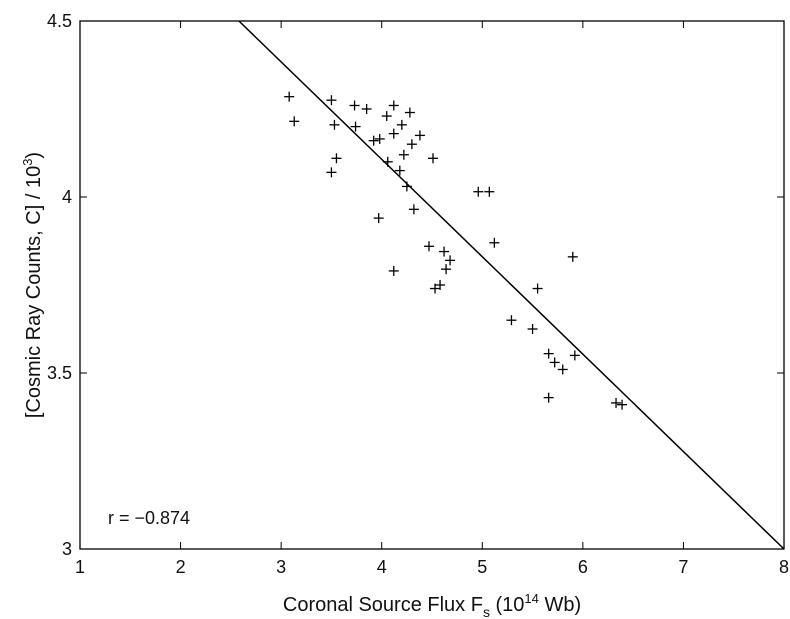 The width and height of the screenshot is (790, 619). What do you see at coordinates (59, 373) in the screenshot?
I see `y-tick-label-3.5: 3.5` at bounding box center [59, 373].